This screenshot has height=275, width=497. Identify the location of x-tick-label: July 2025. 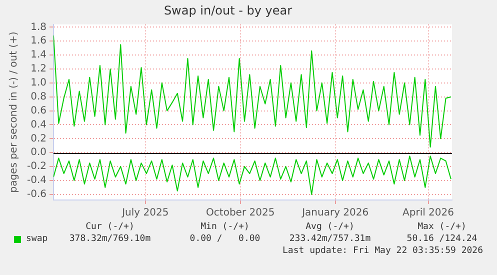
(145, 213).